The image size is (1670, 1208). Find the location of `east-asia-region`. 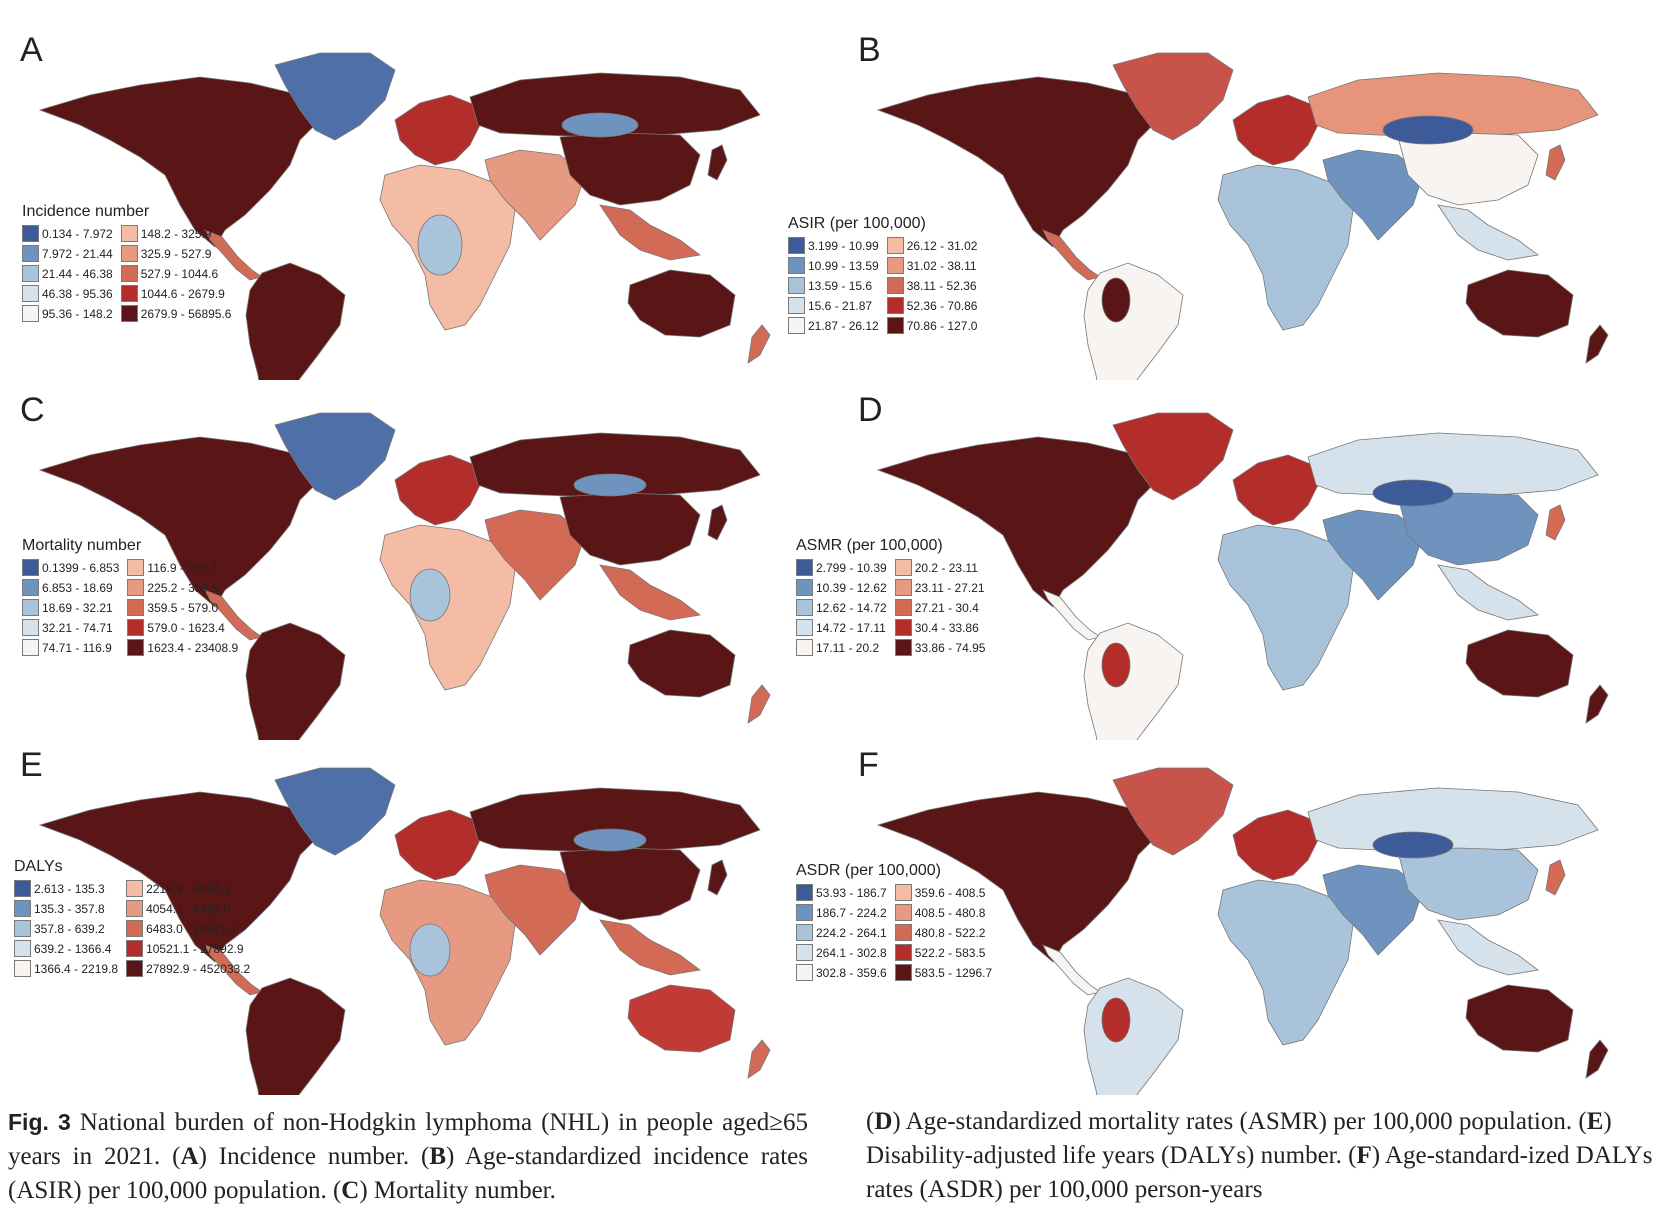

east-asia-region is located at coordinates (1468, 884).